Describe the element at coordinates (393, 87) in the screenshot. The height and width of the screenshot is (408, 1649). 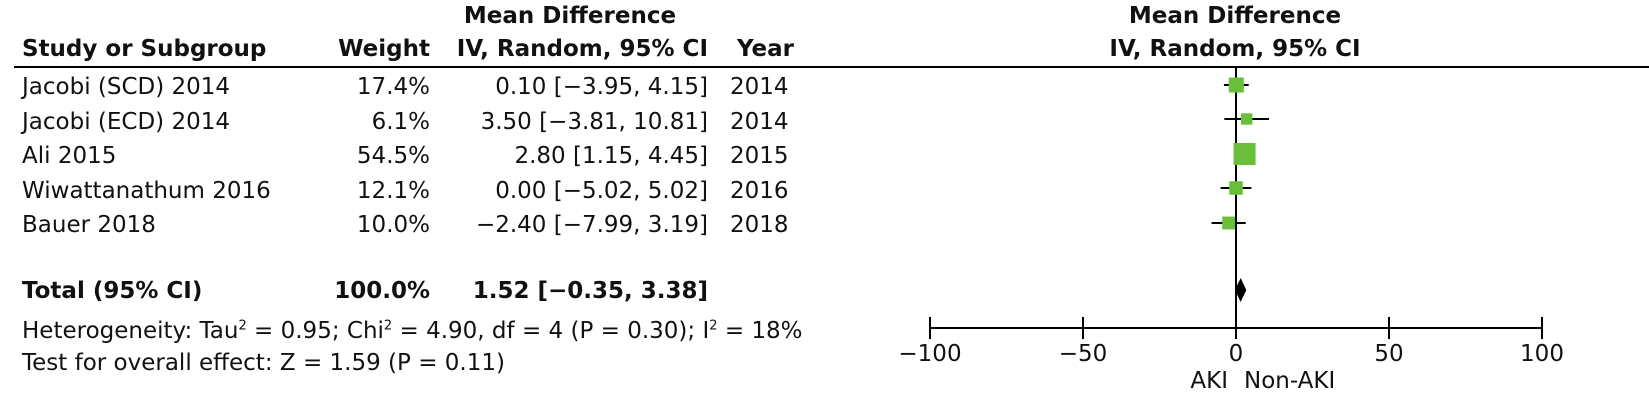
I see `study-weight: 17.4%` at that location.